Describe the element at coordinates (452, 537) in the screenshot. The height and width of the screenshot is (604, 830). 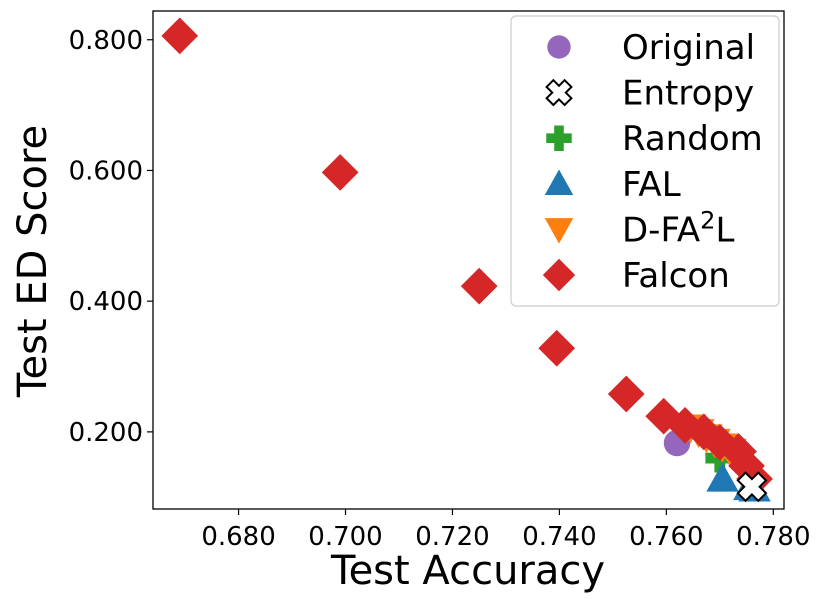
I see `x-tick-label: 0.720` at that location.